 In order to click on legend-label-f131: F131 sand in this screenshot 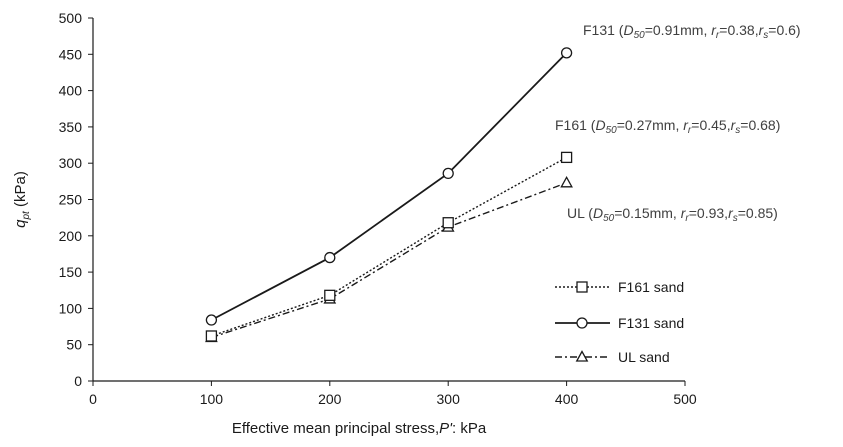, I will do `click(651, 323)`.